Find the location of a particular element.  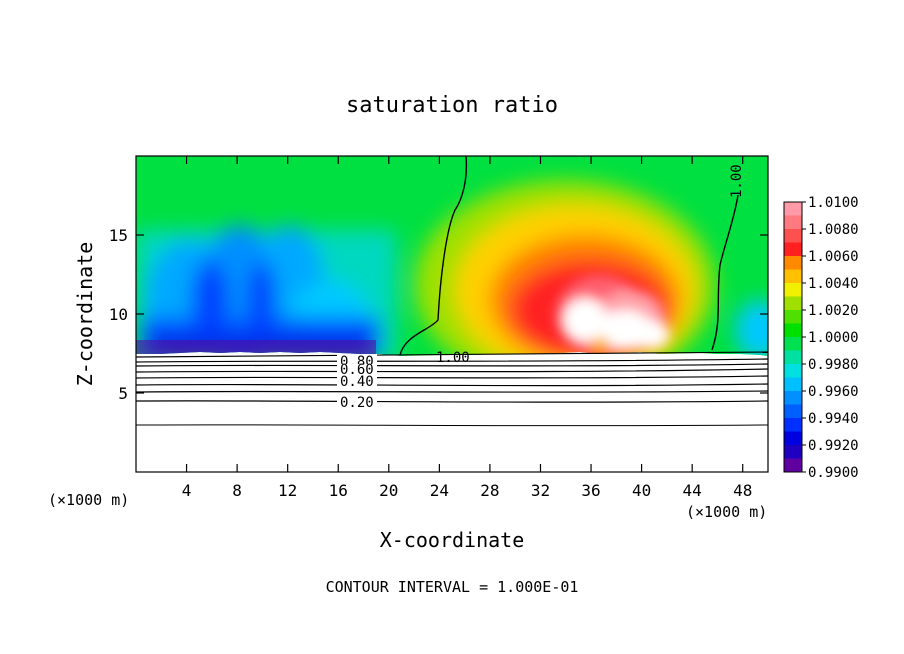

x-tick-label: 4 is located at coordinates (187, 490).